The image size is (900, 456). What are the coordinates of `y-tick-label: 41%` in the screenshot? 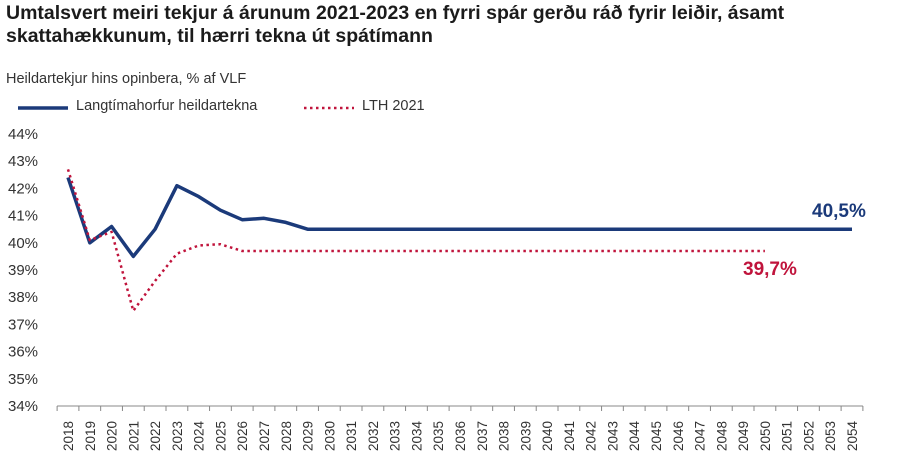 It's located at (23, 216).